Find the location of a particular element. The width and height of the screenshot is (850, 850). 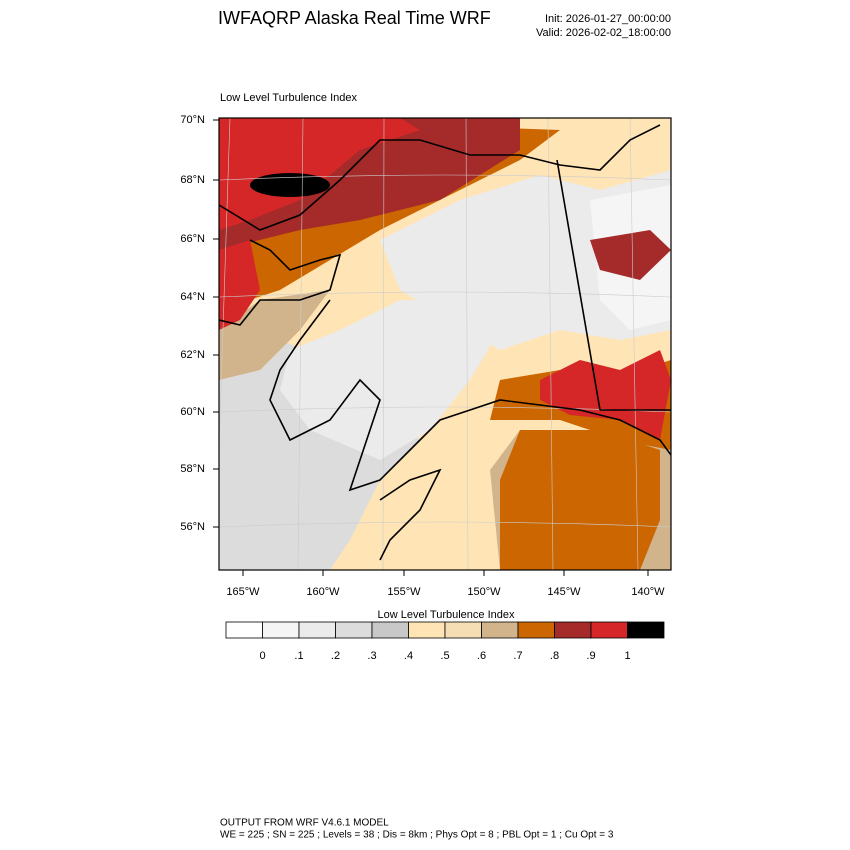

colorbar-label: .9 is located at coordinates (590, 656).